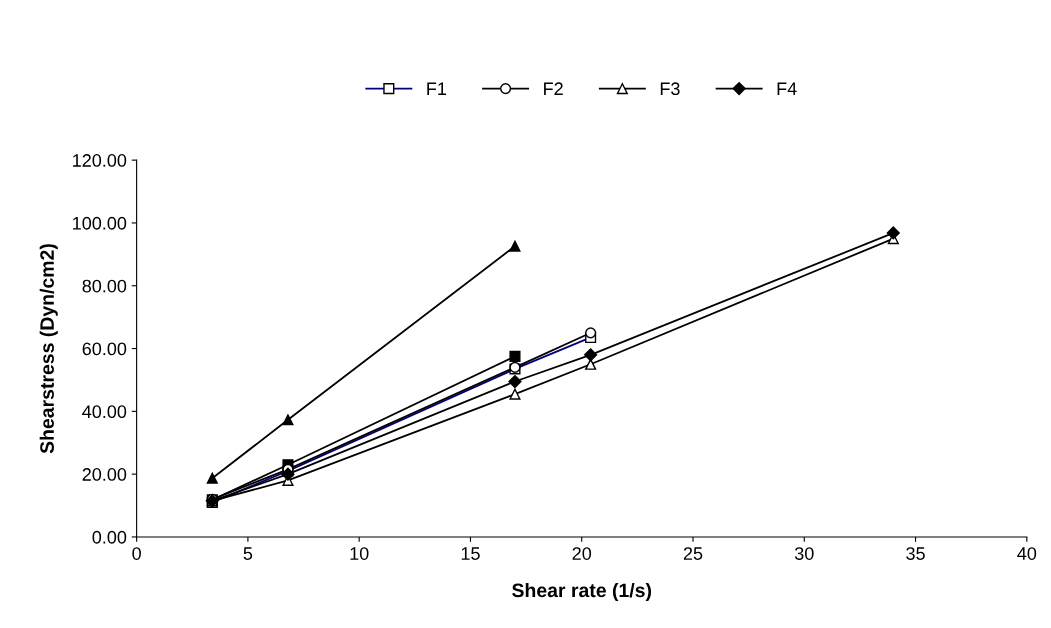  Describe the element at coordinates (787, 88) in the screenshot. I see `legend-label: F4` at that location.